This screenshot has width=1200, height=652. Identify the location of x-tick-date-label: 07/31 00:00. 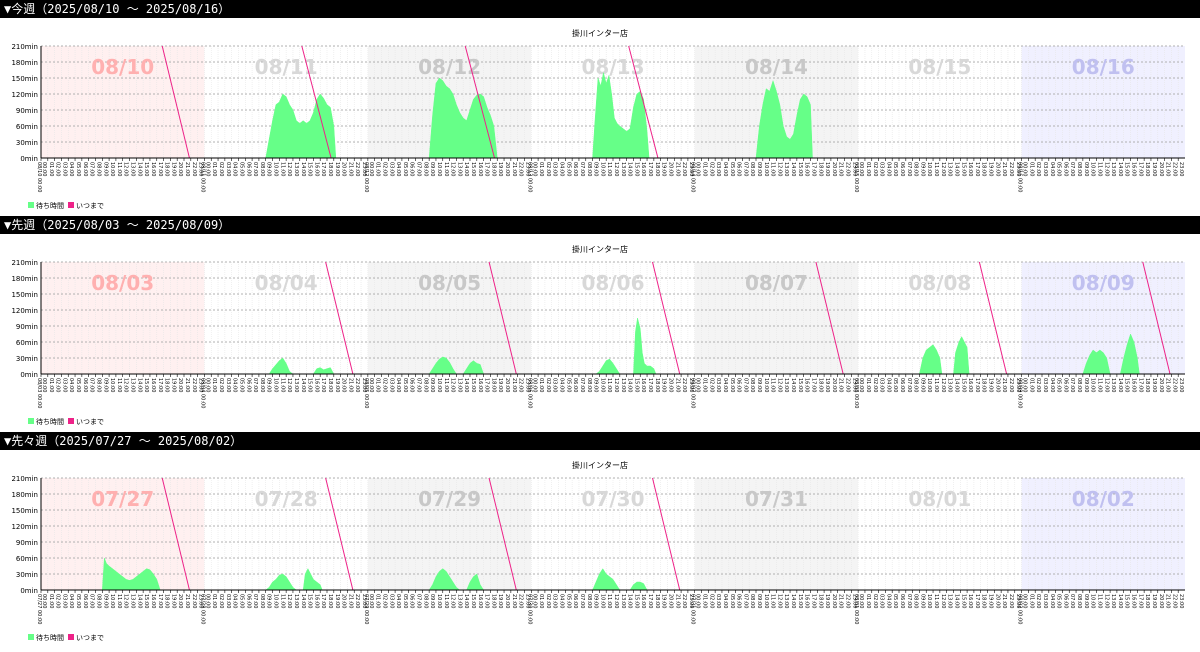
(693, 609).